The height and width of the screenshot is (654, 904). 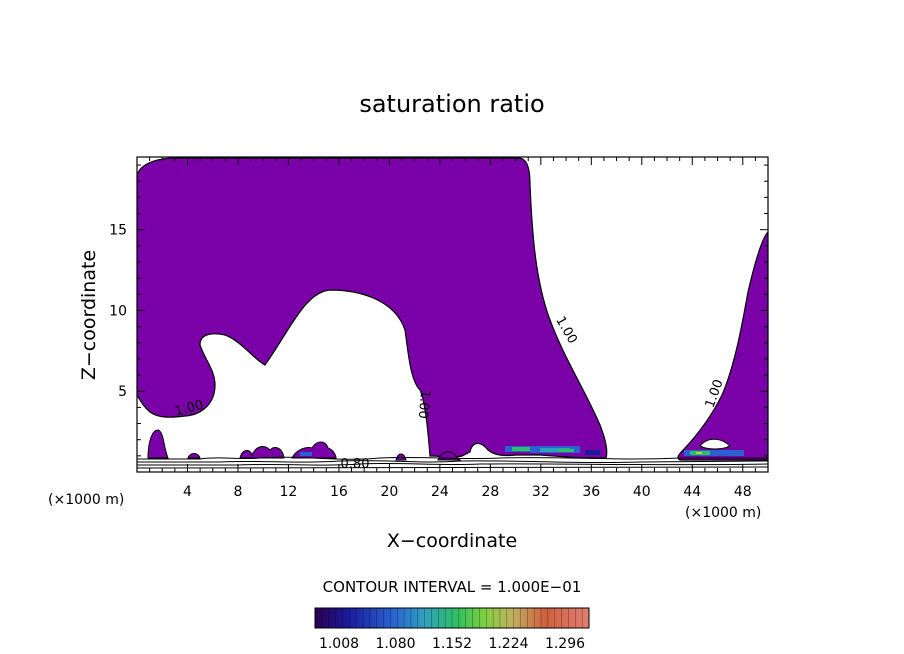 What do you see at coordinates (452, 618) in the screenshot?
I see `colorbar-stripes` at bounding box center [452, 618].